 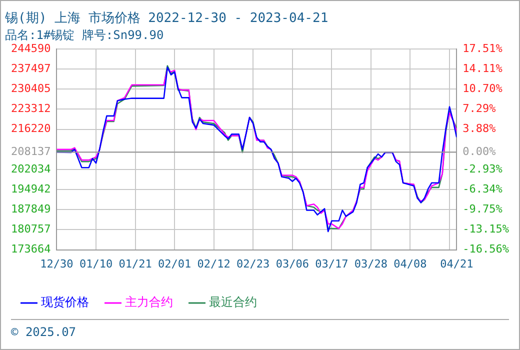 What do you see at coordinates (479, 151) in the screenshot?
I see `y2-tick-label: 0.00%` at bounding box center [479, 151].